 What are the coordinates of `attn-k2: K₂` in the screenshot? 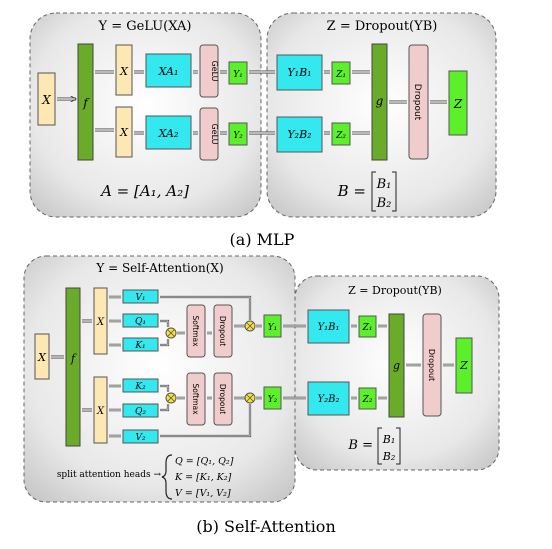 It's located at (140, 387).